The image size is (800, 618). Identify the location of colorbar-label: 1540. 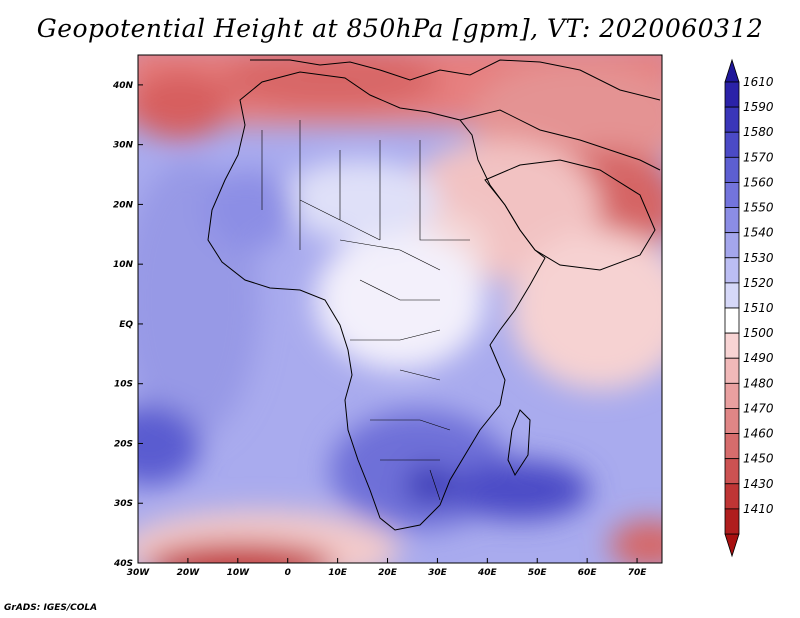
(758, 233).